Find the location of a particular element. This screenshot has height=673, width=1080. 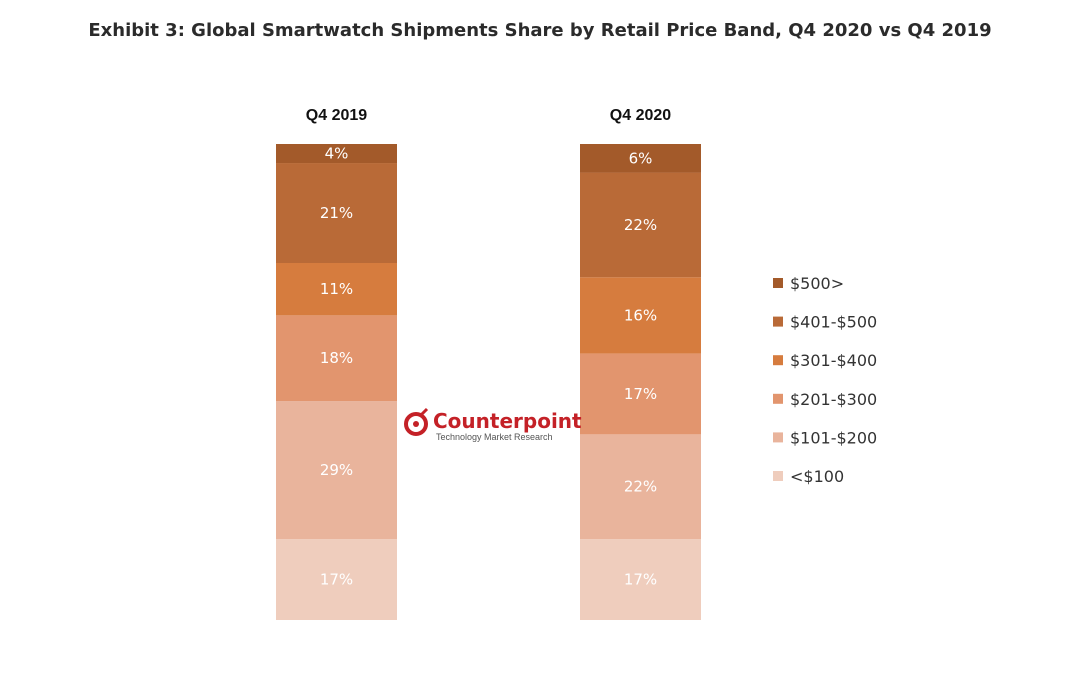

legend-label-101-200: $101-$200 is located at coordinates (833, 437).